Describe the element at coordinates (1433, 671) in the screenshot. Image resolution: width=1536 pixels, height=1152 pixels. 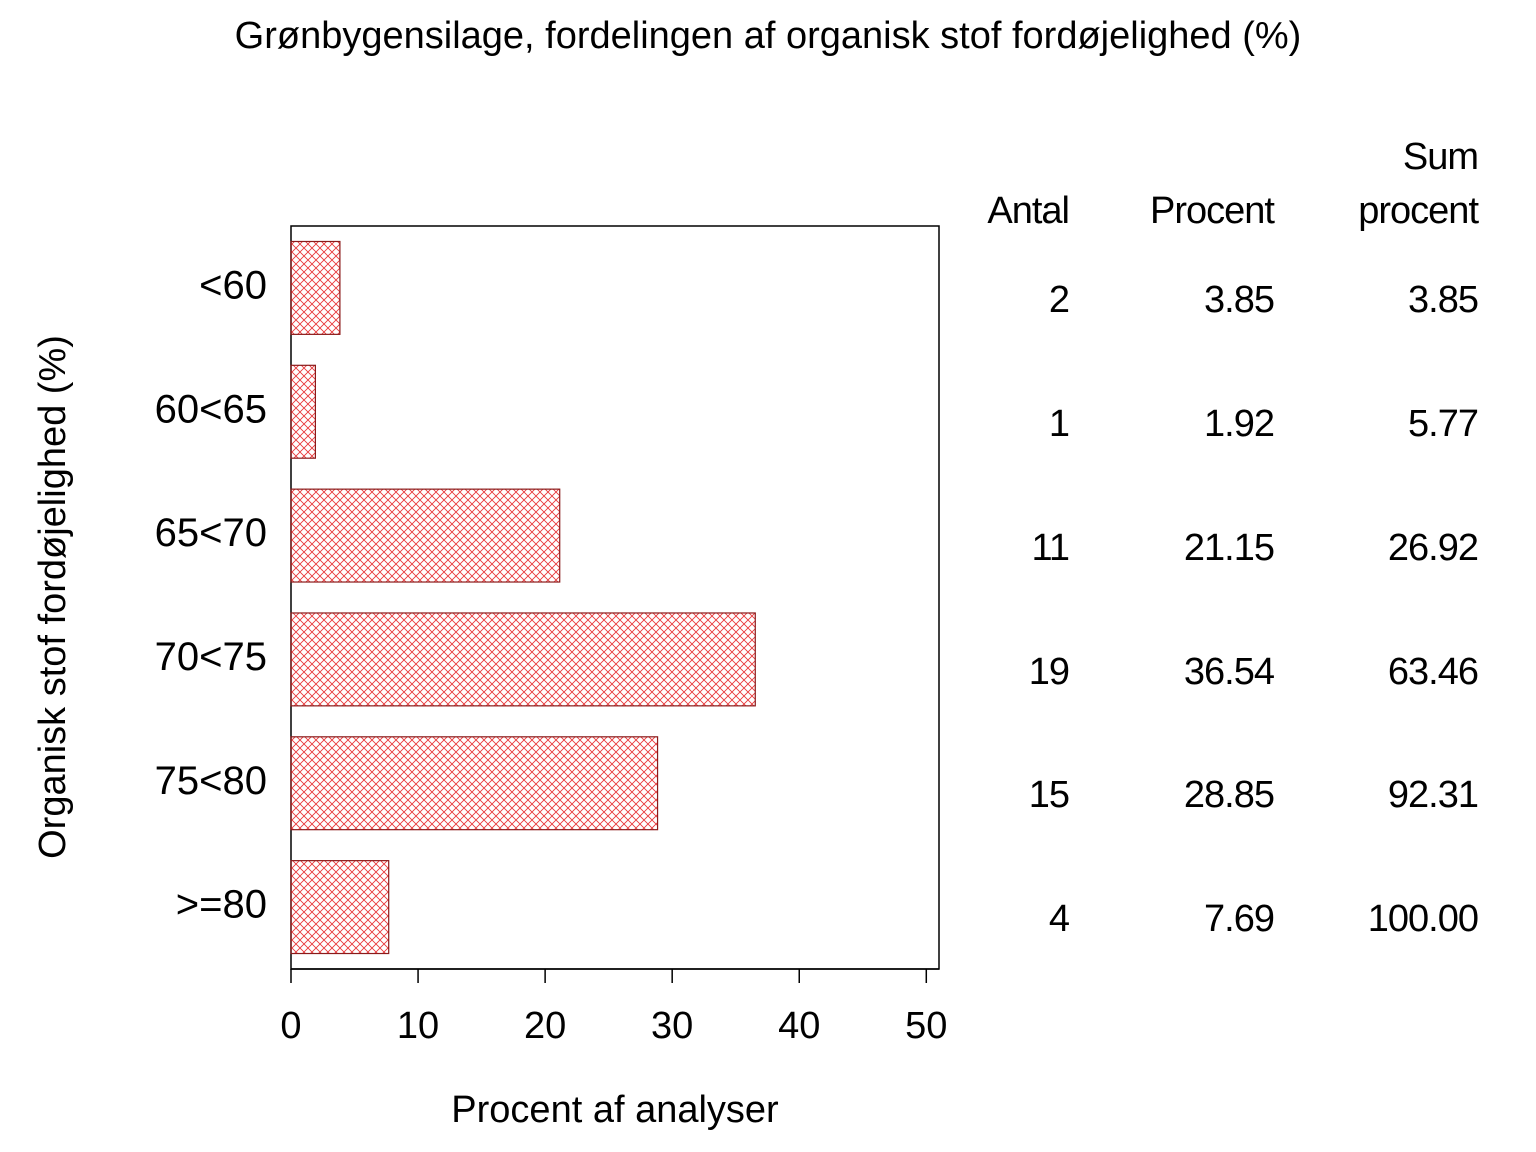
I see `cumulative-cell: 63.46` at that location.